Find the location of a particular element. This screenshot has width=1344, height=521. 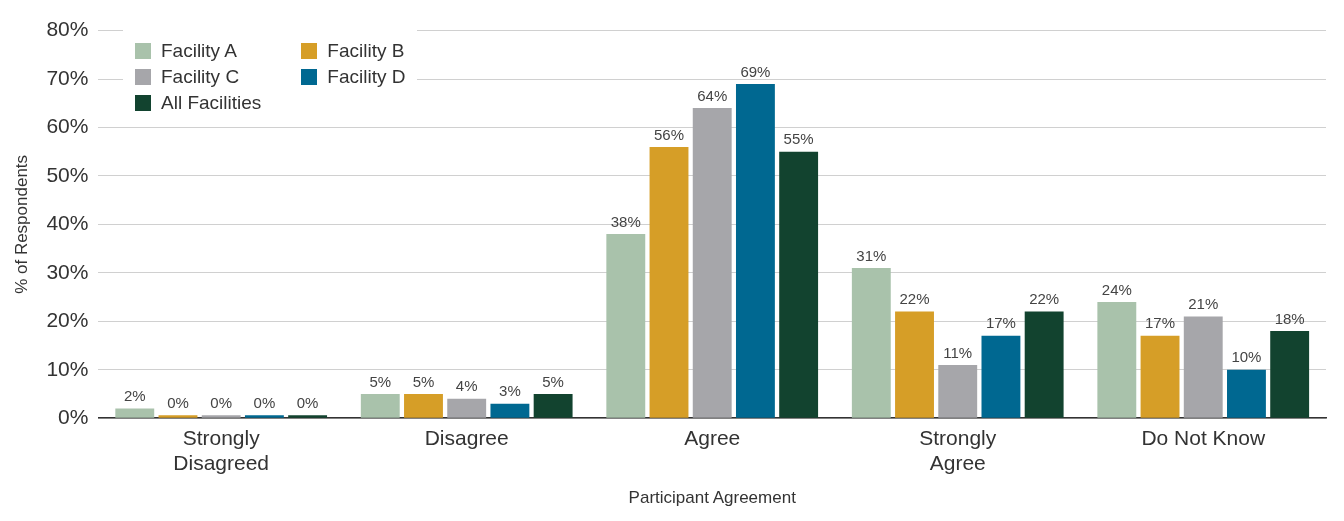

legend-label: Facility A is located at coordinates (199, 51).